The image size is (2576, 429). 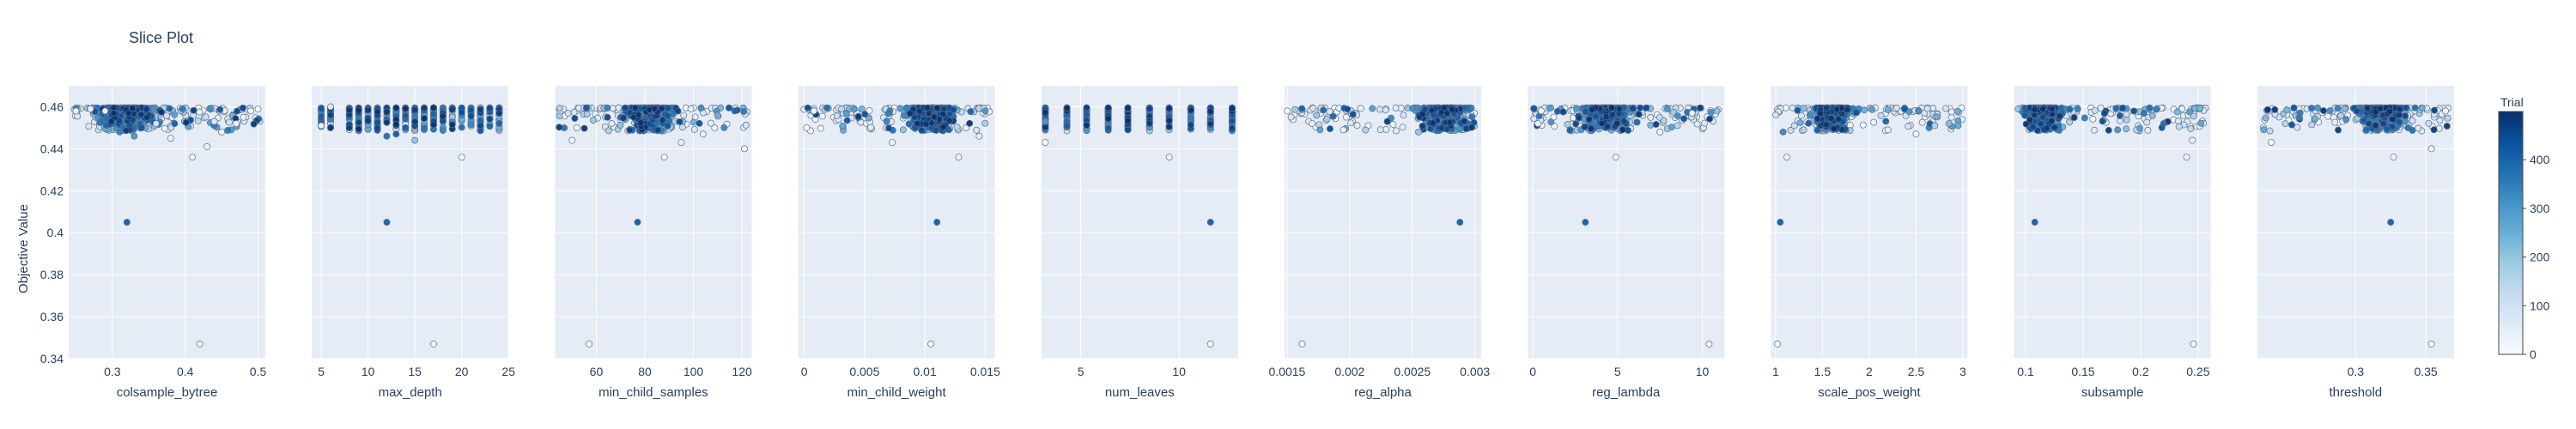 I want to click on x-tick-label: 0.15, so click(x=2082, y=372).